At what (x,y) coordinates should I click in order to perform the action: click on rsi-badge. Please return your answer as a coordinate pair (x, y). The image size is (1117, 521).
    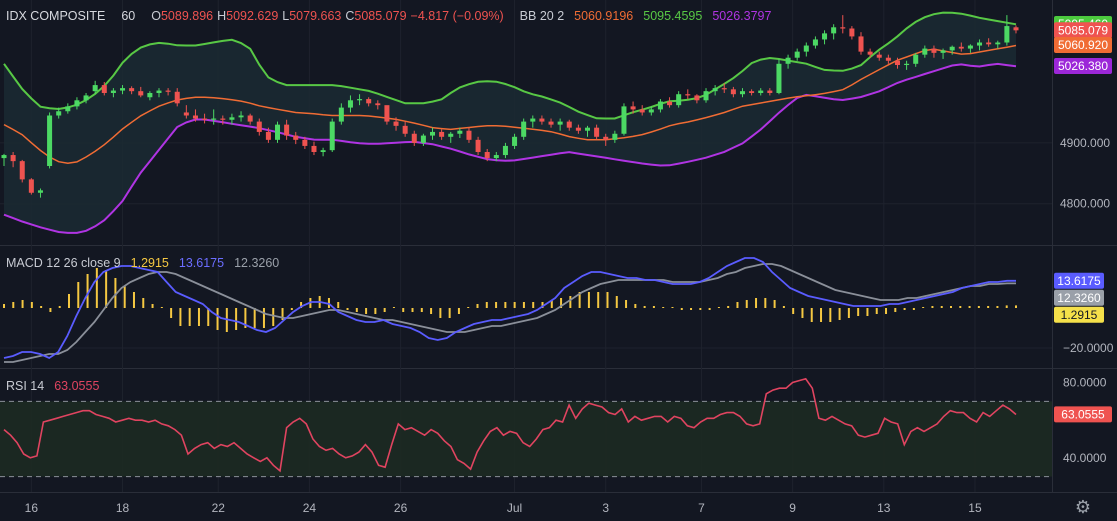
    Looking at the image, I should click on (1083, 414).